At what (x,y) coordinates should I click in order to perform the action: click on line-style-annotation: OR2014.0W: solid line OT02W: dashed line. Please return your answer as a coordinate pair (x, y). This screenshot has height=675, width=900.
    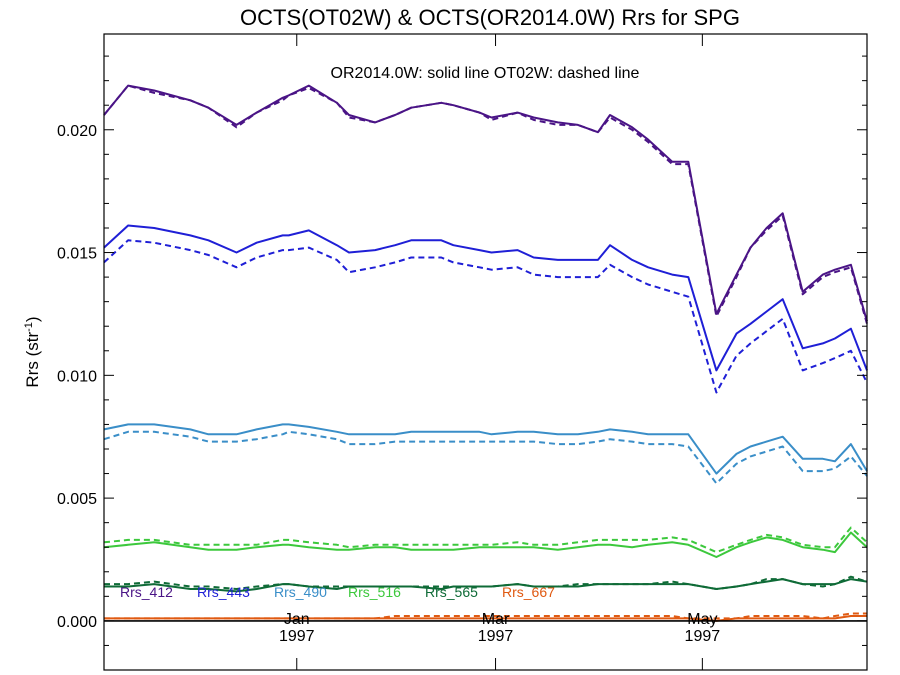
    Looking at the image, I should click on (485, 73).